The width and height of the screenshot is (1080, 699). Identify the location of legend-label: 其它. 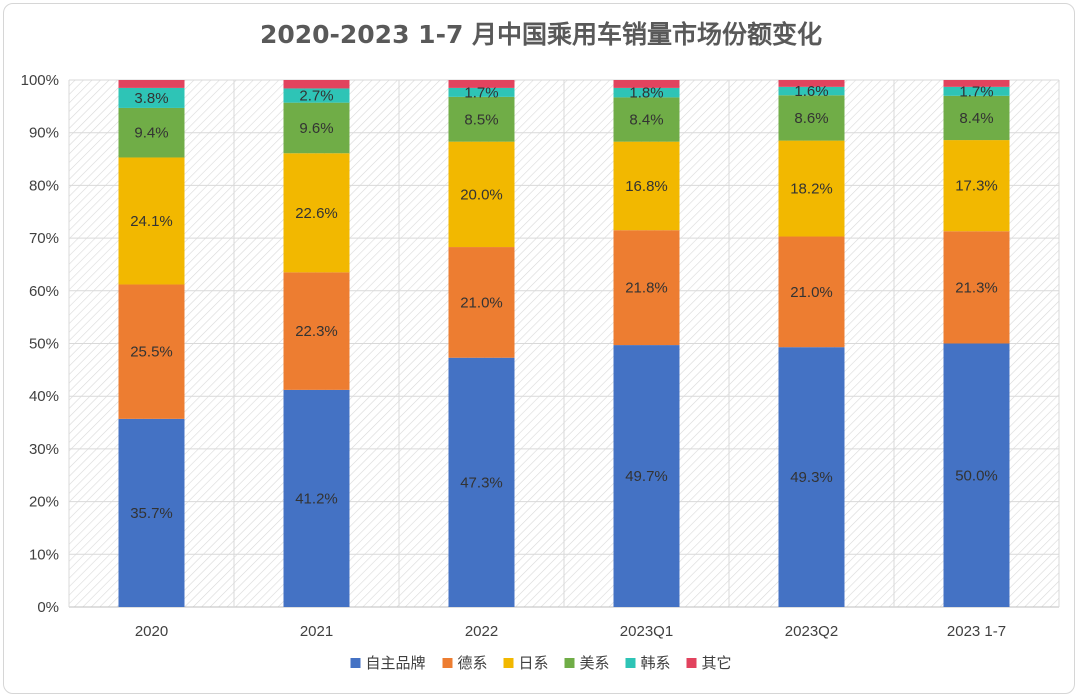
(717, 663).